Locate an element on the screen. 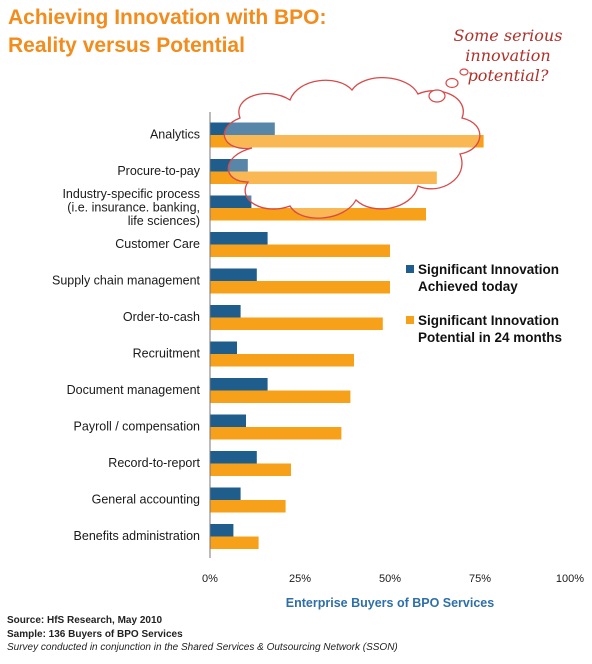 The width and height of the screenshot is (592, 664). category-label-9: Record-to-report is located at coordinates (154, 463).